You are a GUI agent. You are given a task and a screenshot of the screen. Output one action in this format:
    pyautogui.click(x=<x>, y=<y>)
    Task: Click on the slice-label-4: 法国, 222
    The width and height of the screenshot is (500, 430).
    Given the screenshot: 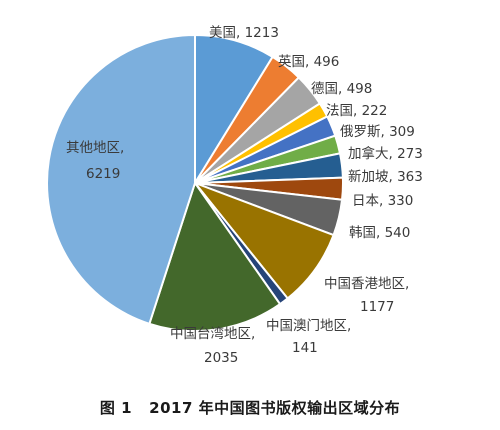 What is the action you would take?
    pyautogui.click(x=356, y=111)
    